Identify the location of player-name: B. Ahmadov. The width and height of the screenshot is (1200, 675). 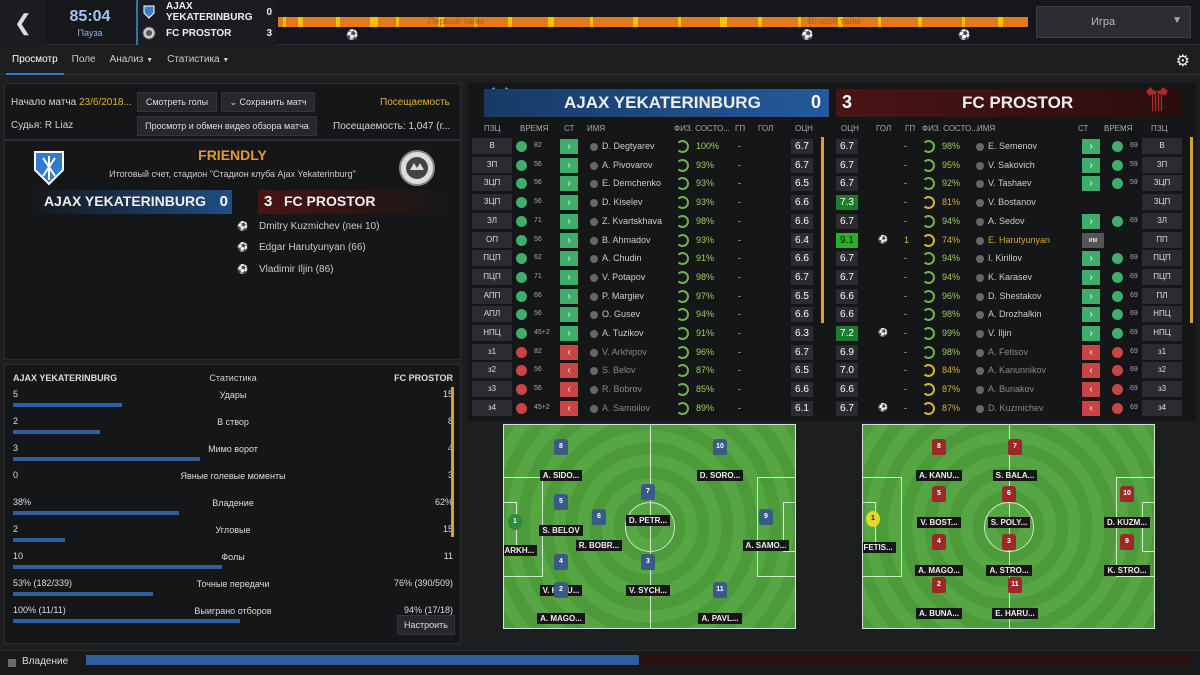
(626, 239).